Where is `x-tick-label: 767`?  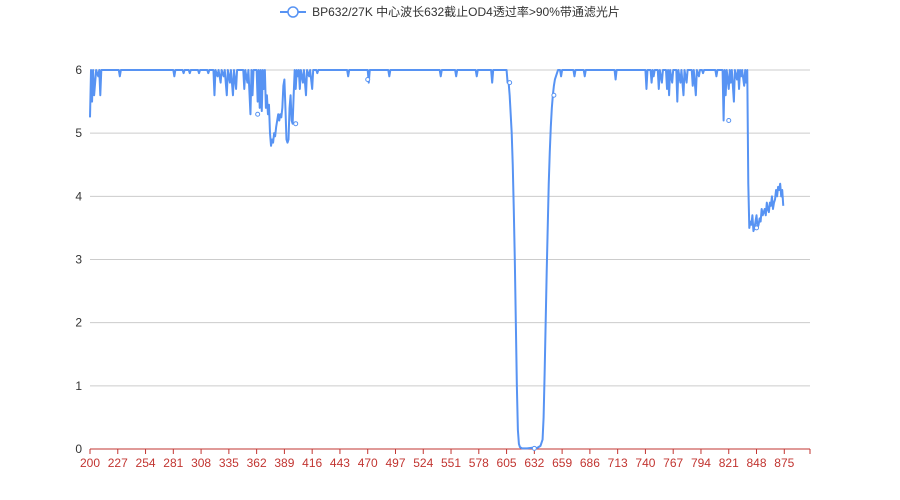 x-tick-label: 767 is located at coordinates (673, 463).